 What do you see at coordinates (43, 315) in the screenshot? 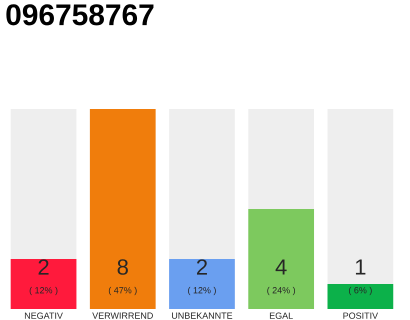
I see `x-tick-label: NEGATIV` at bounding box center [43, 315].